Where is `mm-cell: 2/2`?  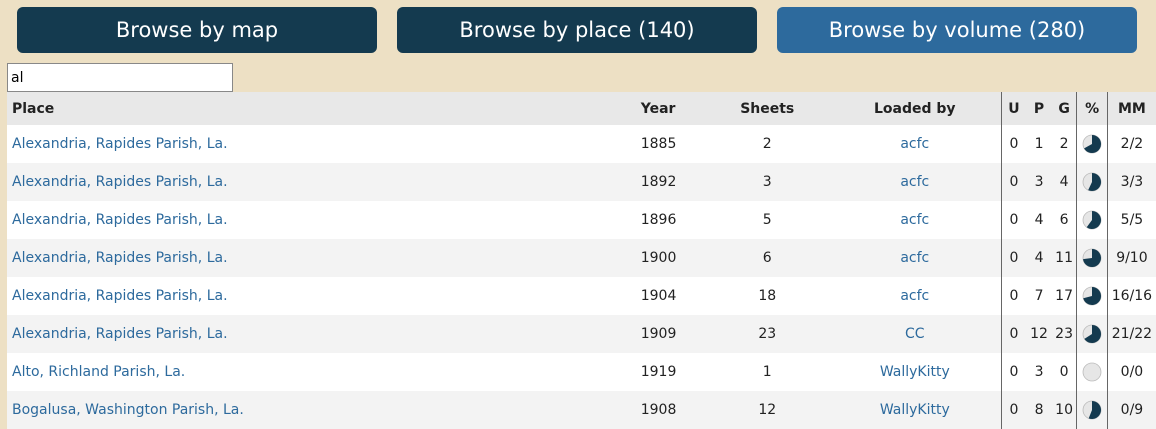
mm-cell: 2/2 is located at coordinates (1131, 144).